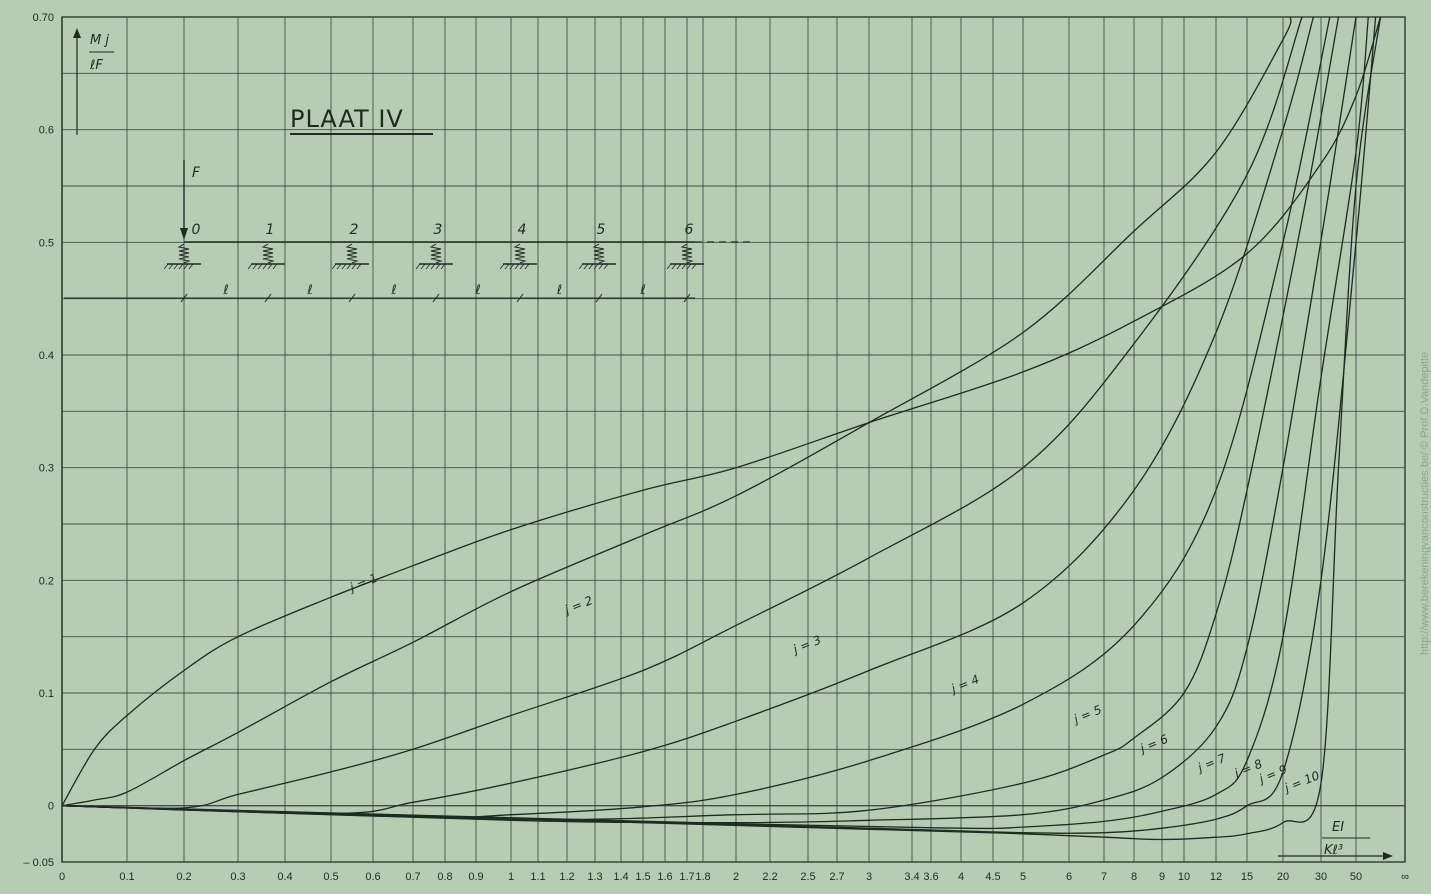 Image resolution: width=1431 pixels, height=894 pixels. I want to click on y-tick-labels: 0.70 0.6 0.5 0.4 0.3 0.2 0.1 0 – 0.05, so click(38, 440).